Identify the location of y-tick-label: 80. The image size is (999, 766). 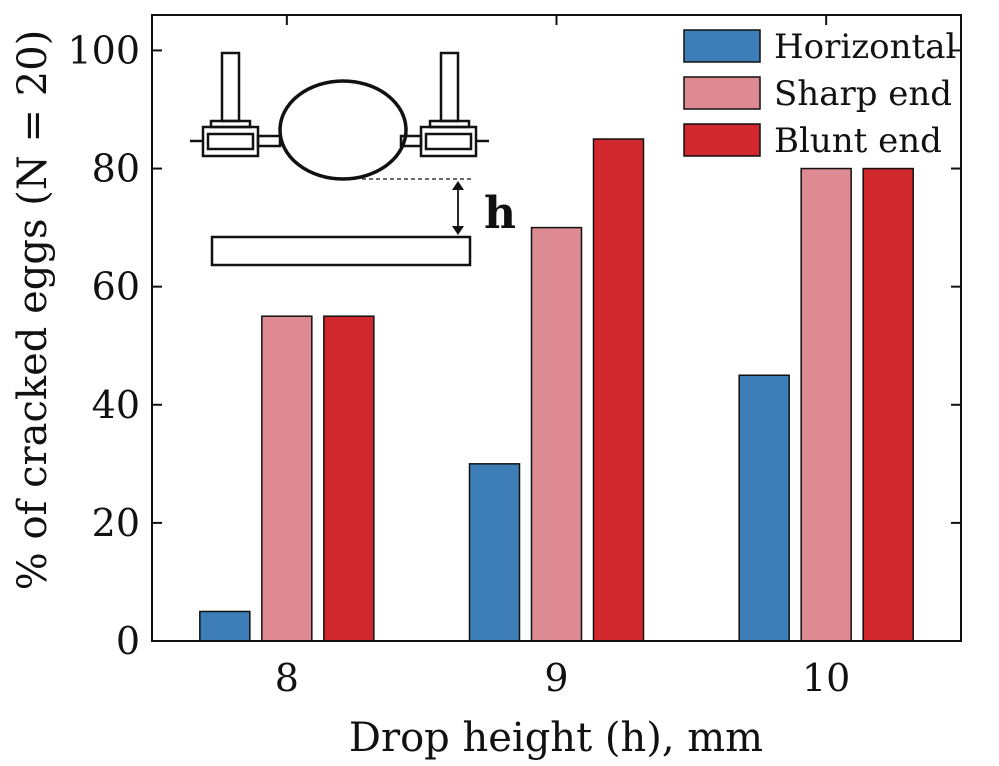
(116, 169).